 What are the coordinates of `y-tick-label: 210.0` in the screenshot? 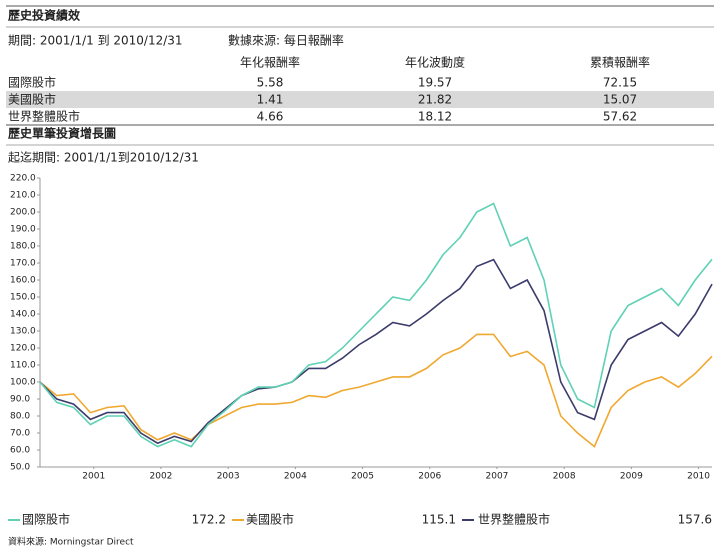 It's located at (23, 196).